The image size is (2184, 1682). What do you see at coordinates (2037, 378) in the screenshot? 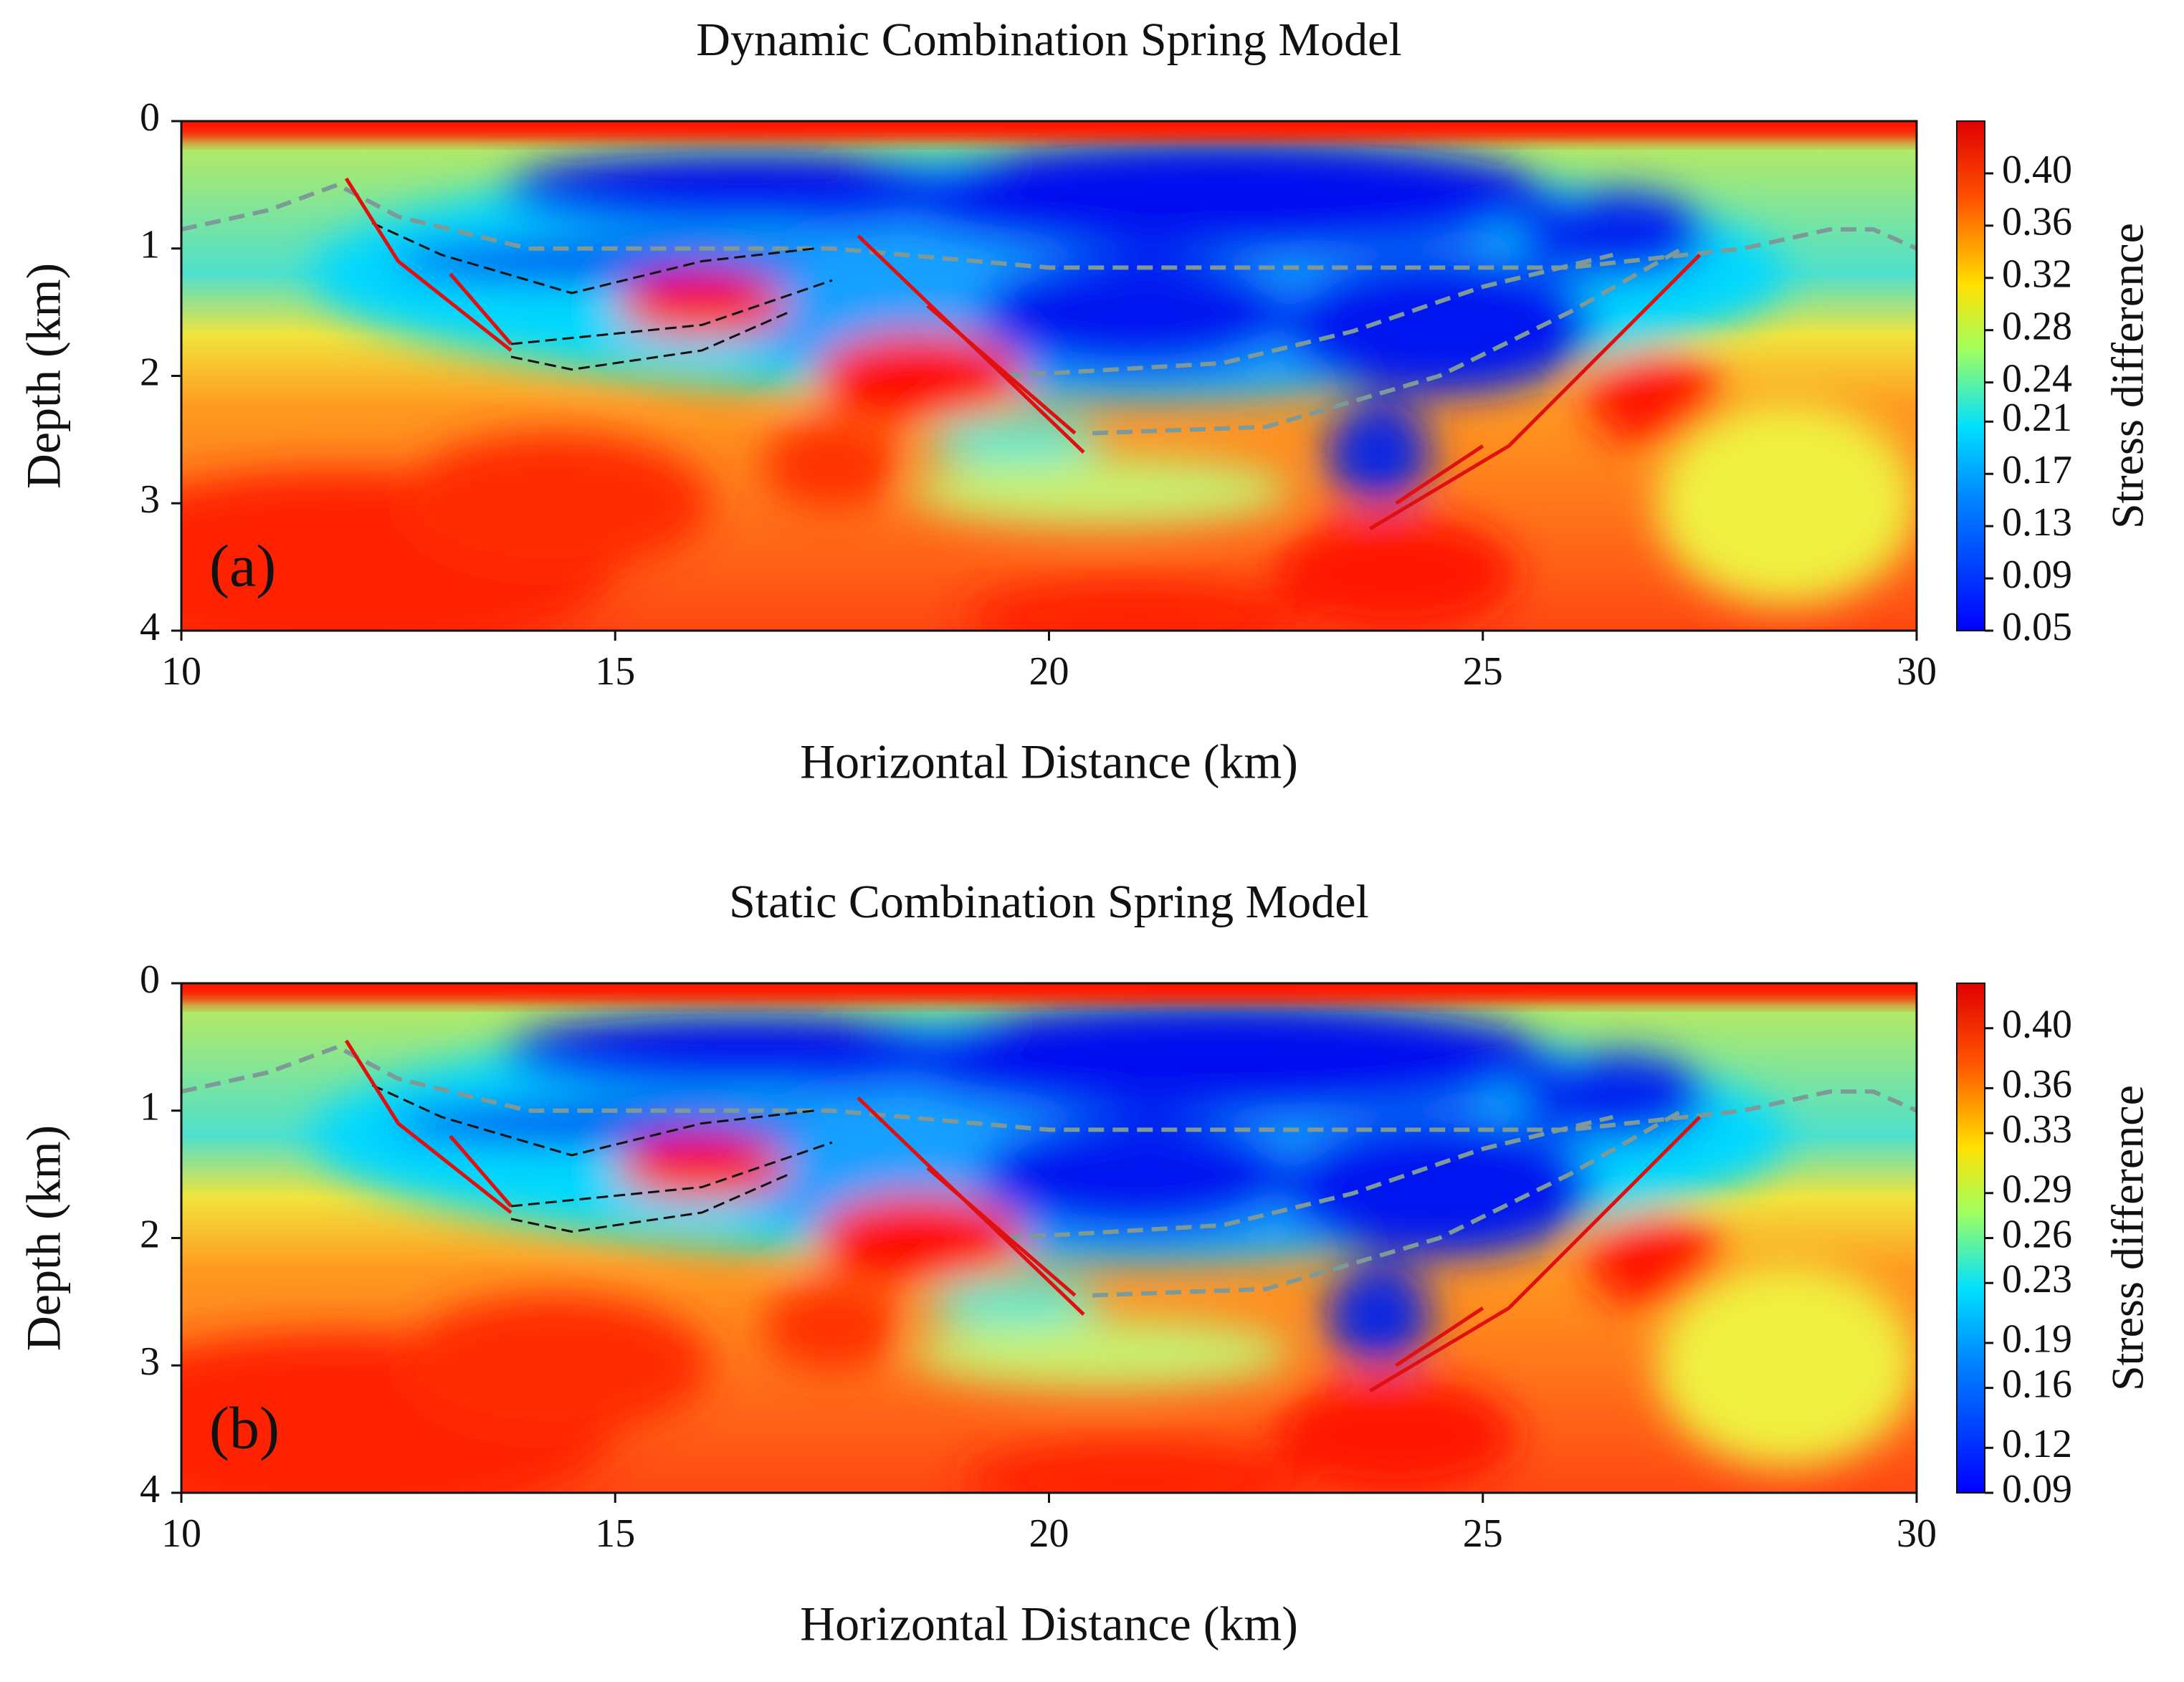
I see `colorbar-tick-label: 0.24` at bounding box center [2037, 378].